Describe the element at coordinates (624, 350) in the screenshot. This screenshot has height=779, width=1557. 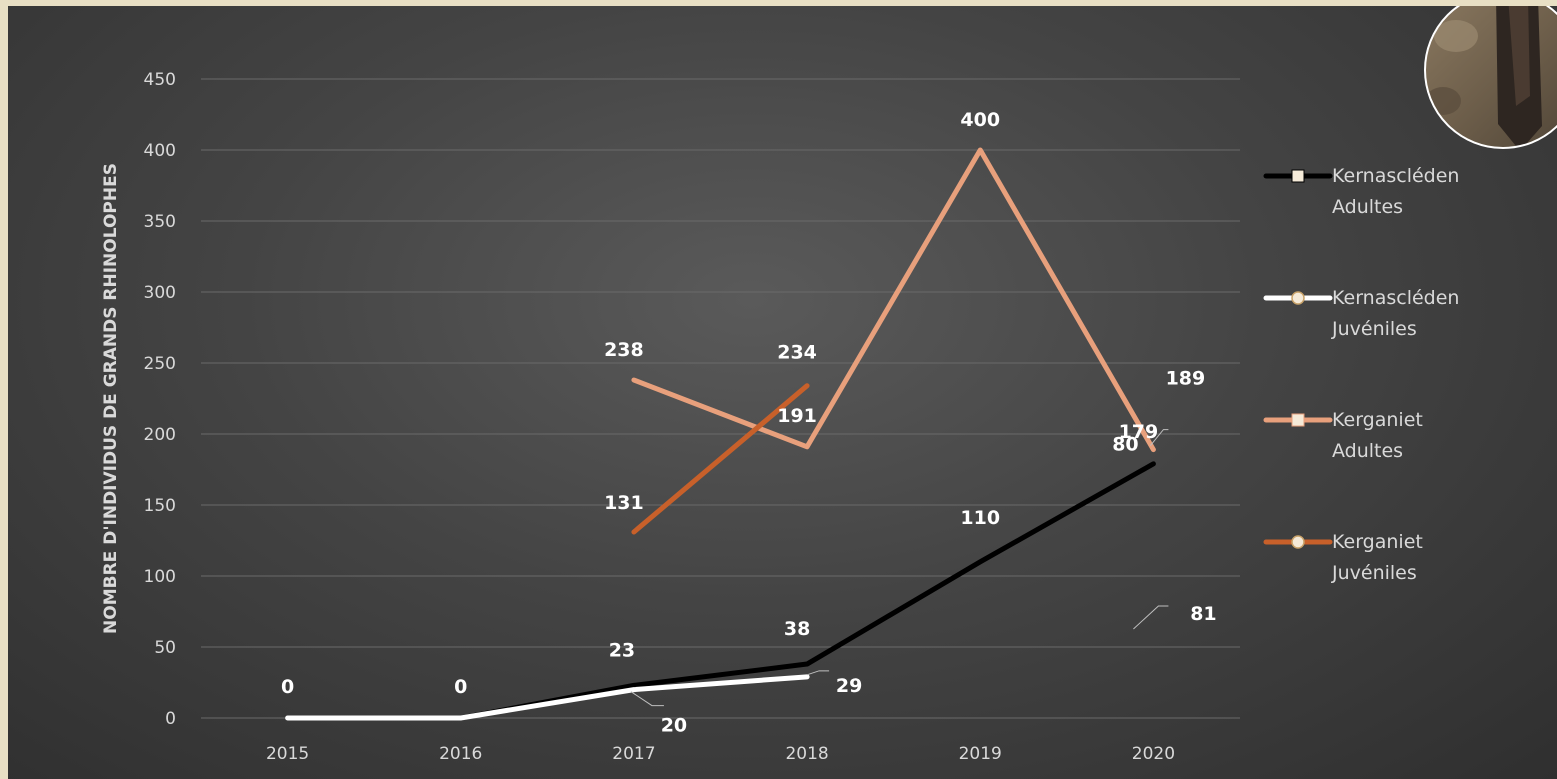
I see `data-label: 238` at that location.